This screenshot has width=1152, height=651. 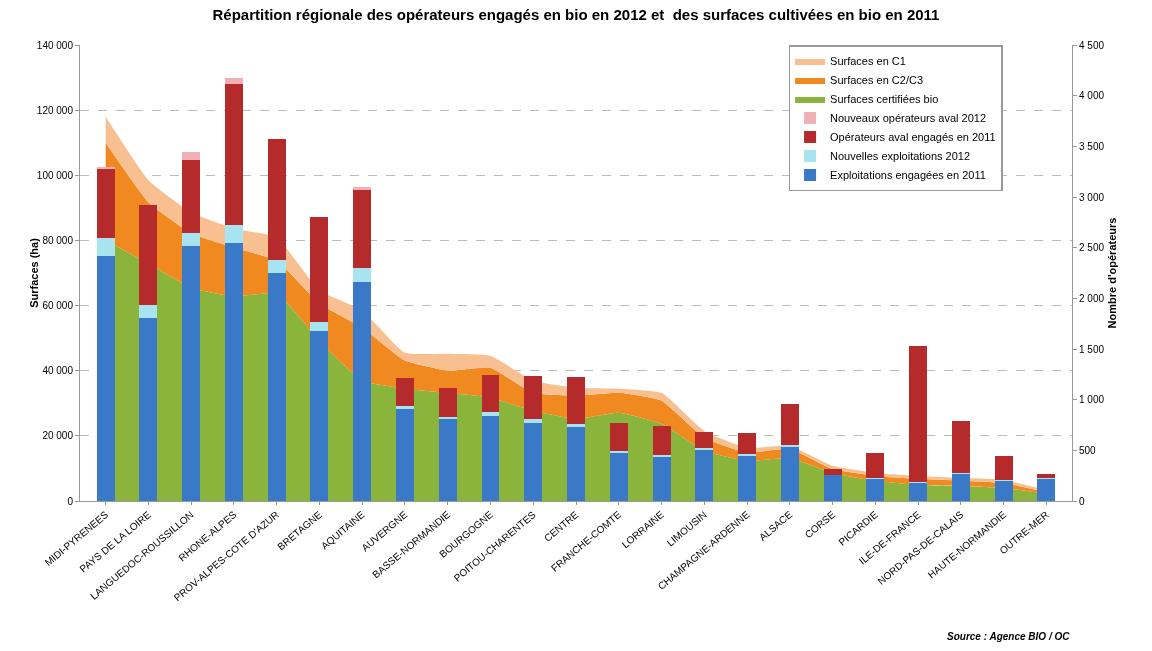 I want to click on legend-label: Opérateurs aval engagés en 2011, so click(x=913, y=137).